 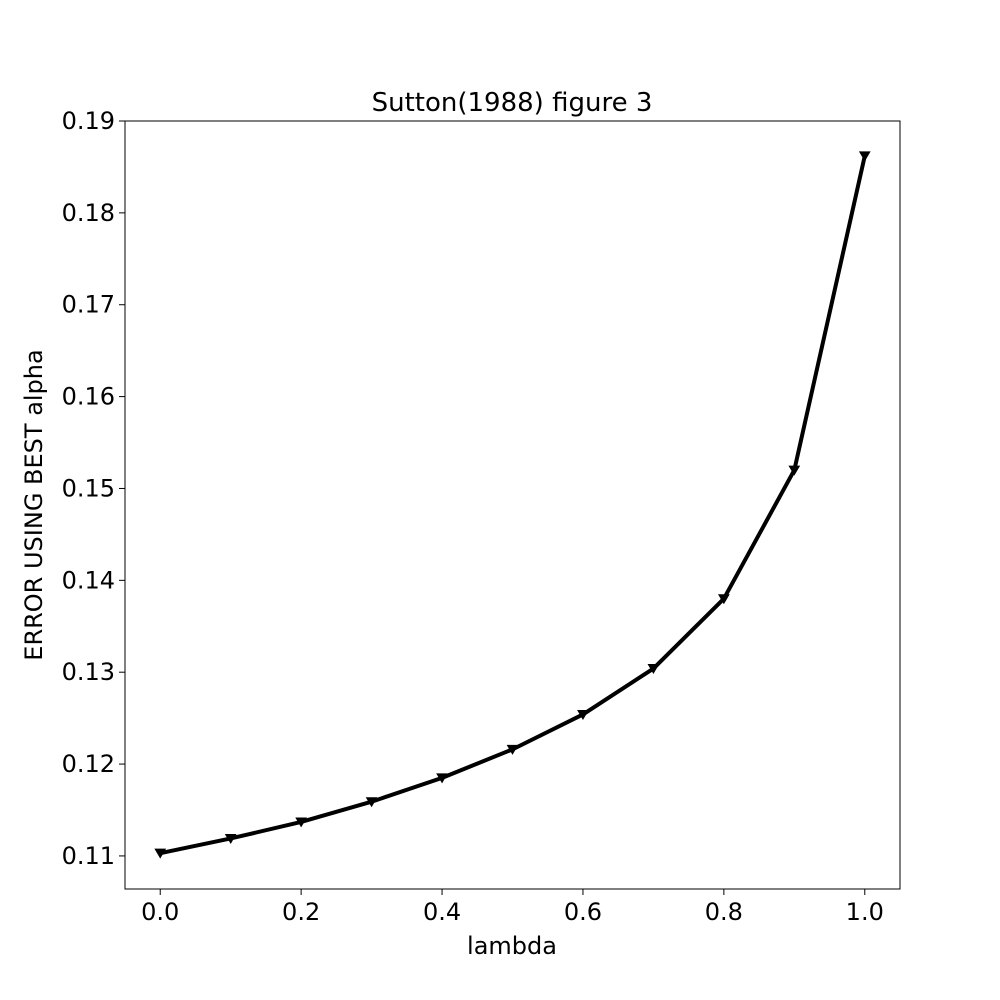 I want to click on y-tick-label: 0.16, so click(x=88, y=397).